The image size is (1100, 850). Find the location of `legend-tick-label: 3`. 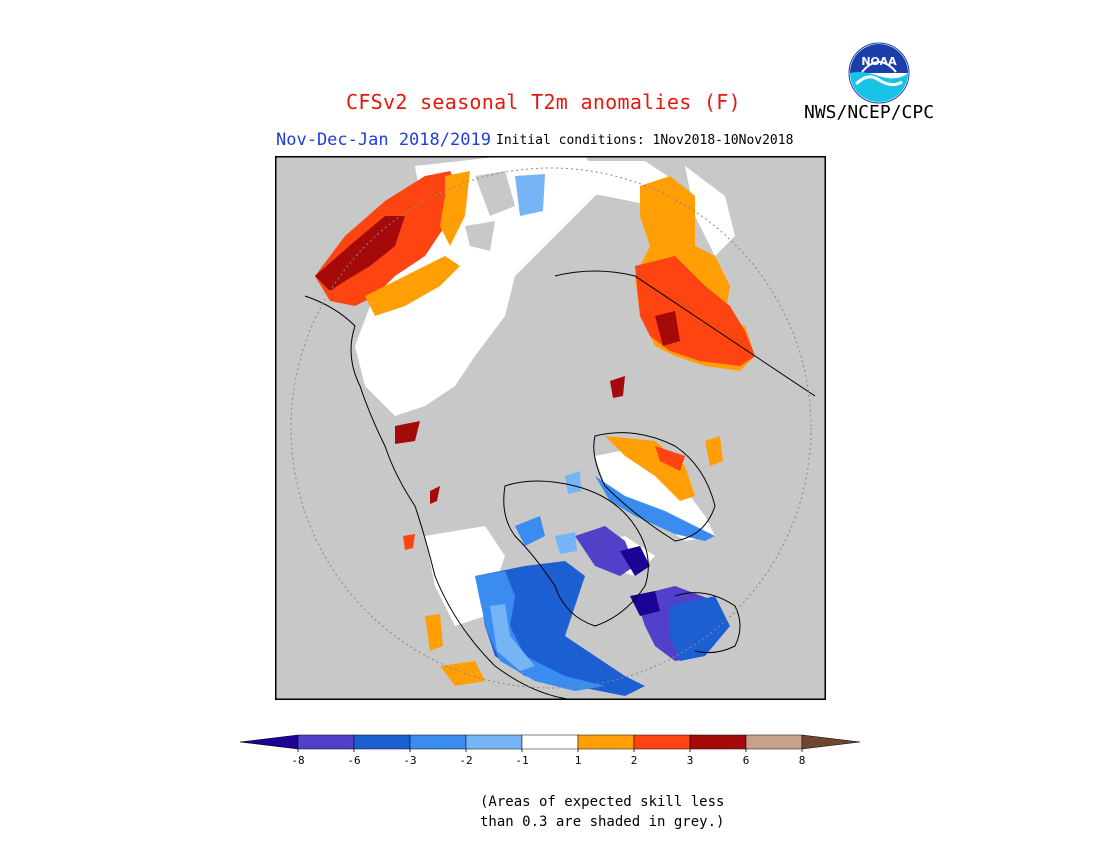

legend-tick-label: 3 is located at coordinates (690, 760).